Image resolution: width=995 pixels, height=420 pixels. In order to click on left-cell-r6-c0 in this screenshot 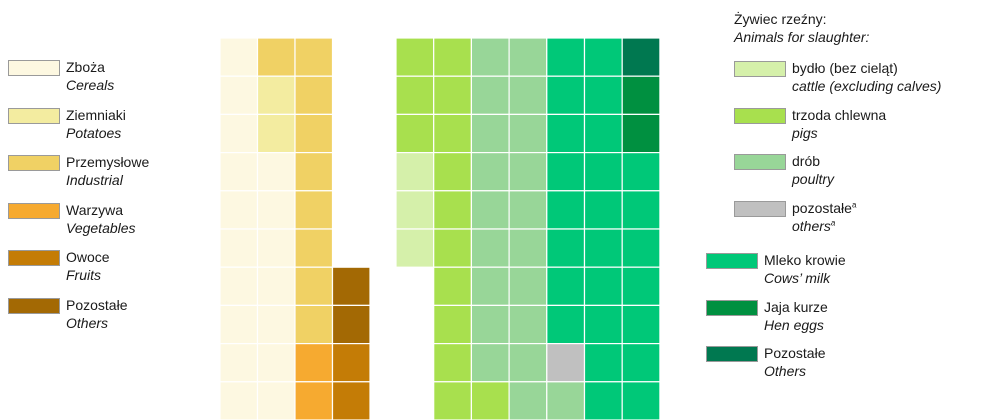, I will do `click(239, 286)`.